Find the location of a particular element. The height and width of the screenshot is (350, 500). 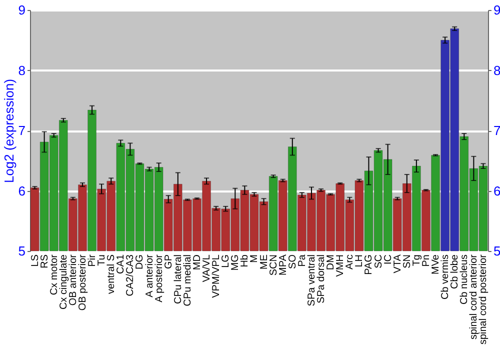

y2-tick-label: 8 is located at coordinates (497, 70).